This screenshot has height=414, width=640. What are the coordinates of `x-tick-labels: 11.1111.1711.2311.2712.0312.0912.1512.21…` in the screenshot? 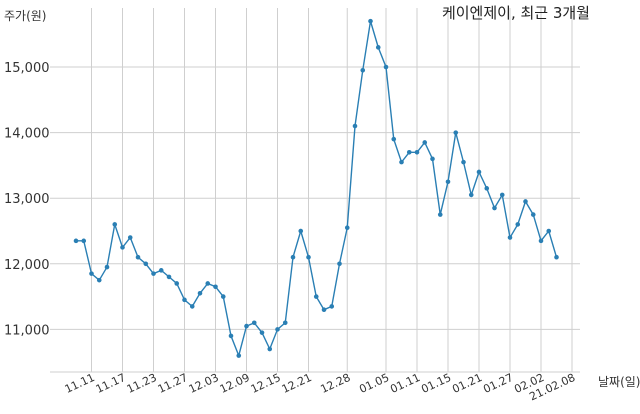 It's located at (320, 387).